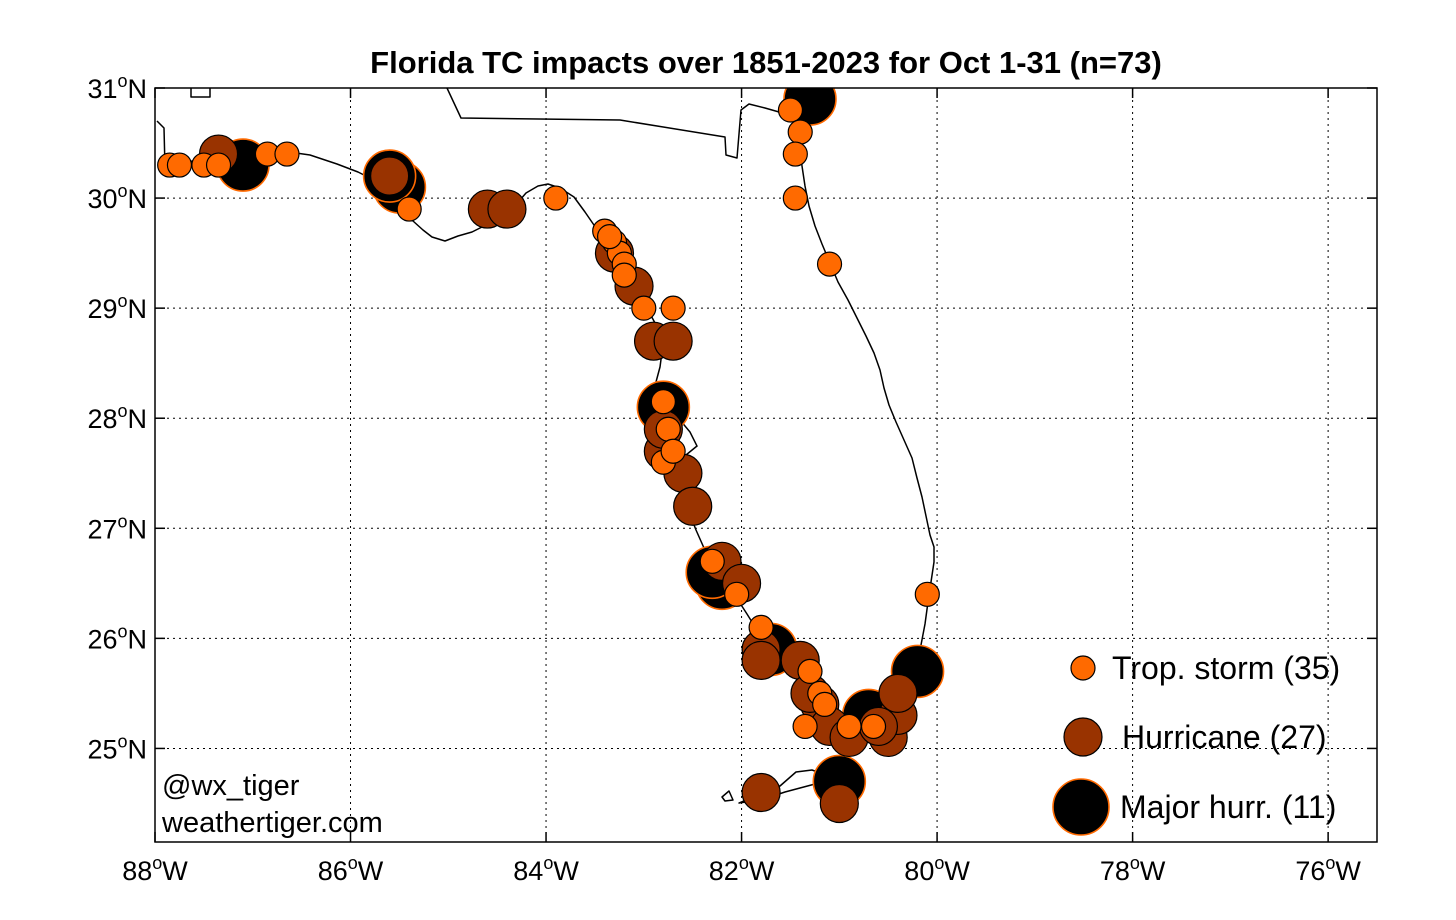 Image resolution: width=1456 pixels, height=920 pixels. What do you see at coordinates (272, 823) in the screenshot?
I see `credit-website: weathertiger.com` at bounding box center [272, 823].